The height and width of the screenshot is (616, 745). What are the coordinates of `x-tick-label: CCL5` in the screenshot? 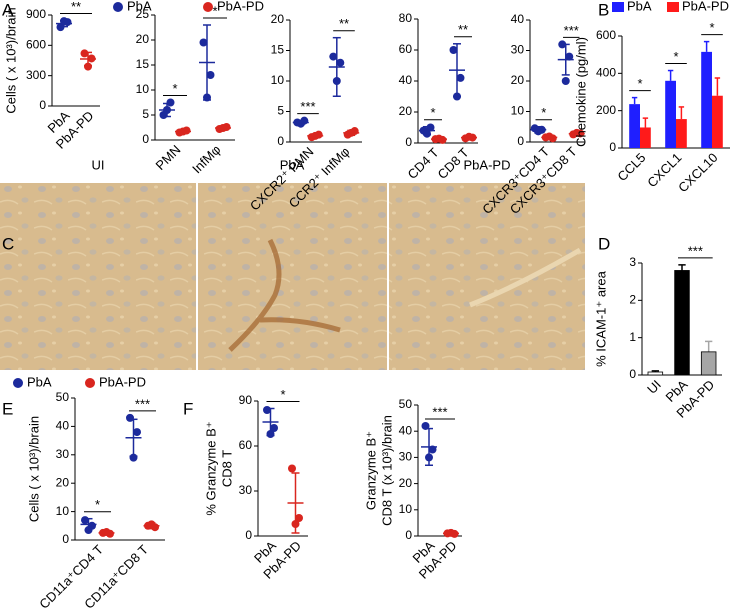 It's located at (631, 167).